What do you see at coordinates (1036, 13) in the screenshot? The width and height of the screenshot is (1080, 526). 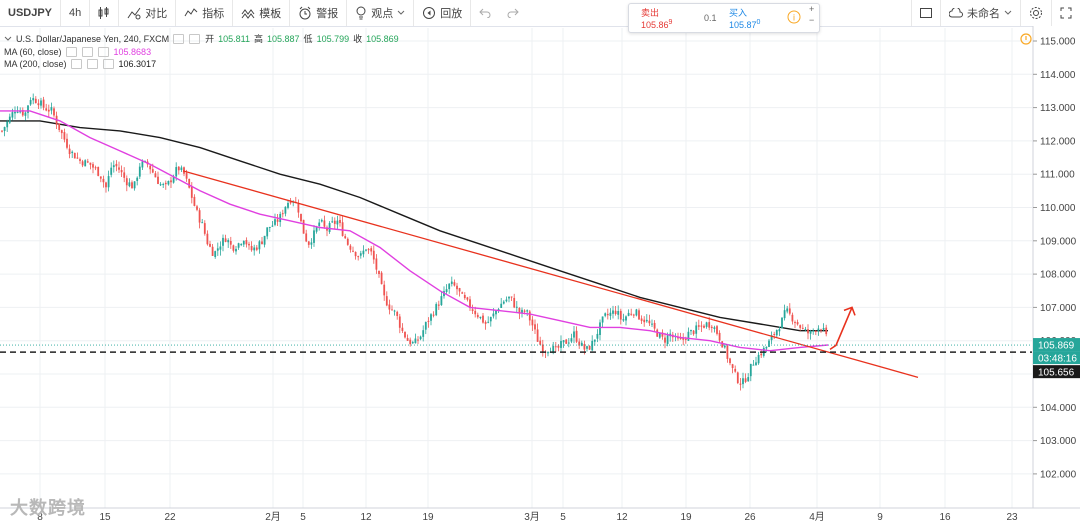 I see `settings-button` at bounding box center [1036, 13].